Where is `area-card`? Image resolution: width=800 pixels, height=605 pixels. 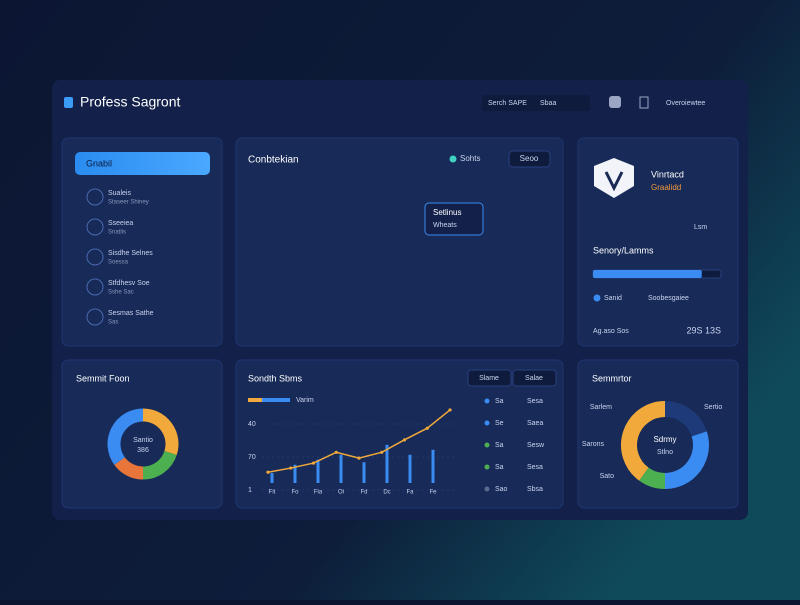 area-card is located at coordinates (399, 242).